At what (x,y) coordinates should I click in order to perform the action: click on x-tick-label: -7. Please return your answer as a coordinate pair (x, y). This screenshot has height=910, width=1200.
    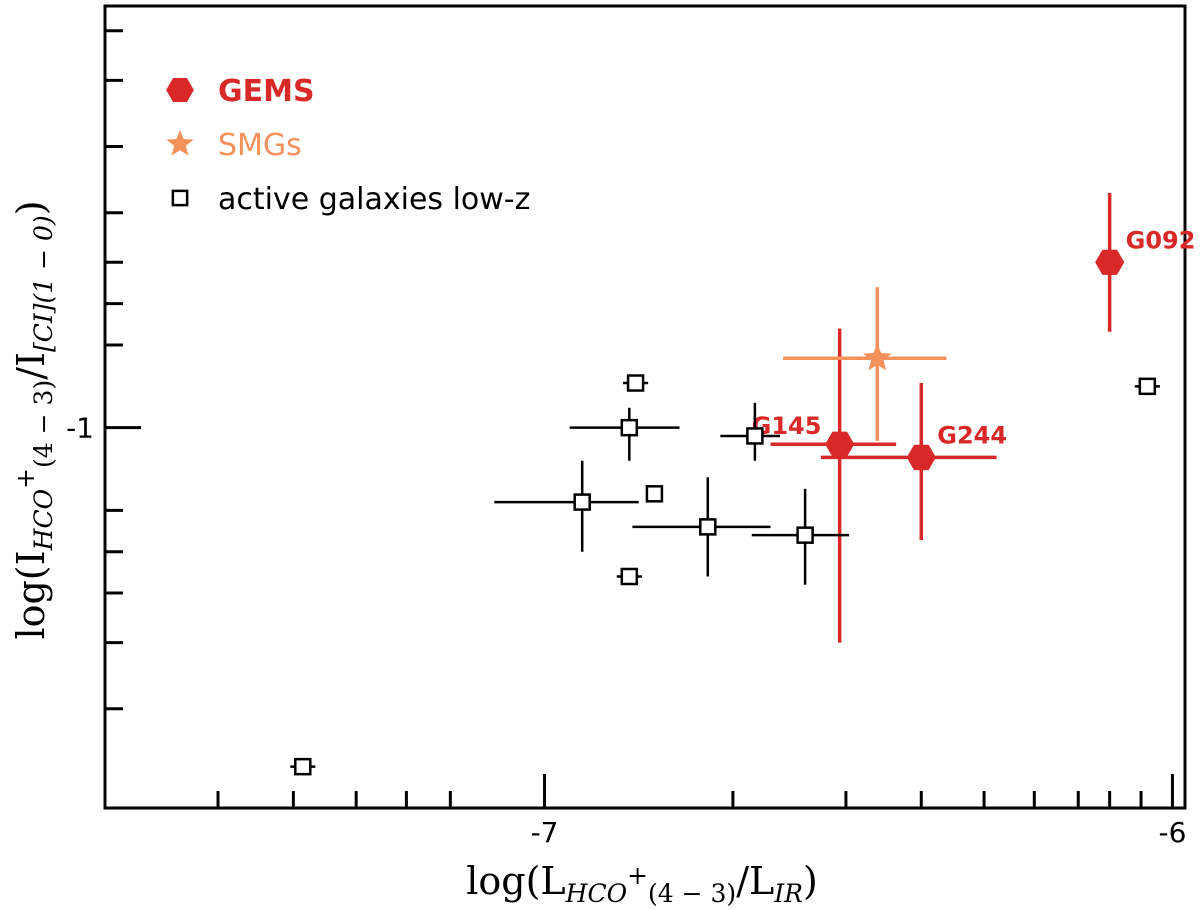
    Looking at the image, I should click on (545, 832).